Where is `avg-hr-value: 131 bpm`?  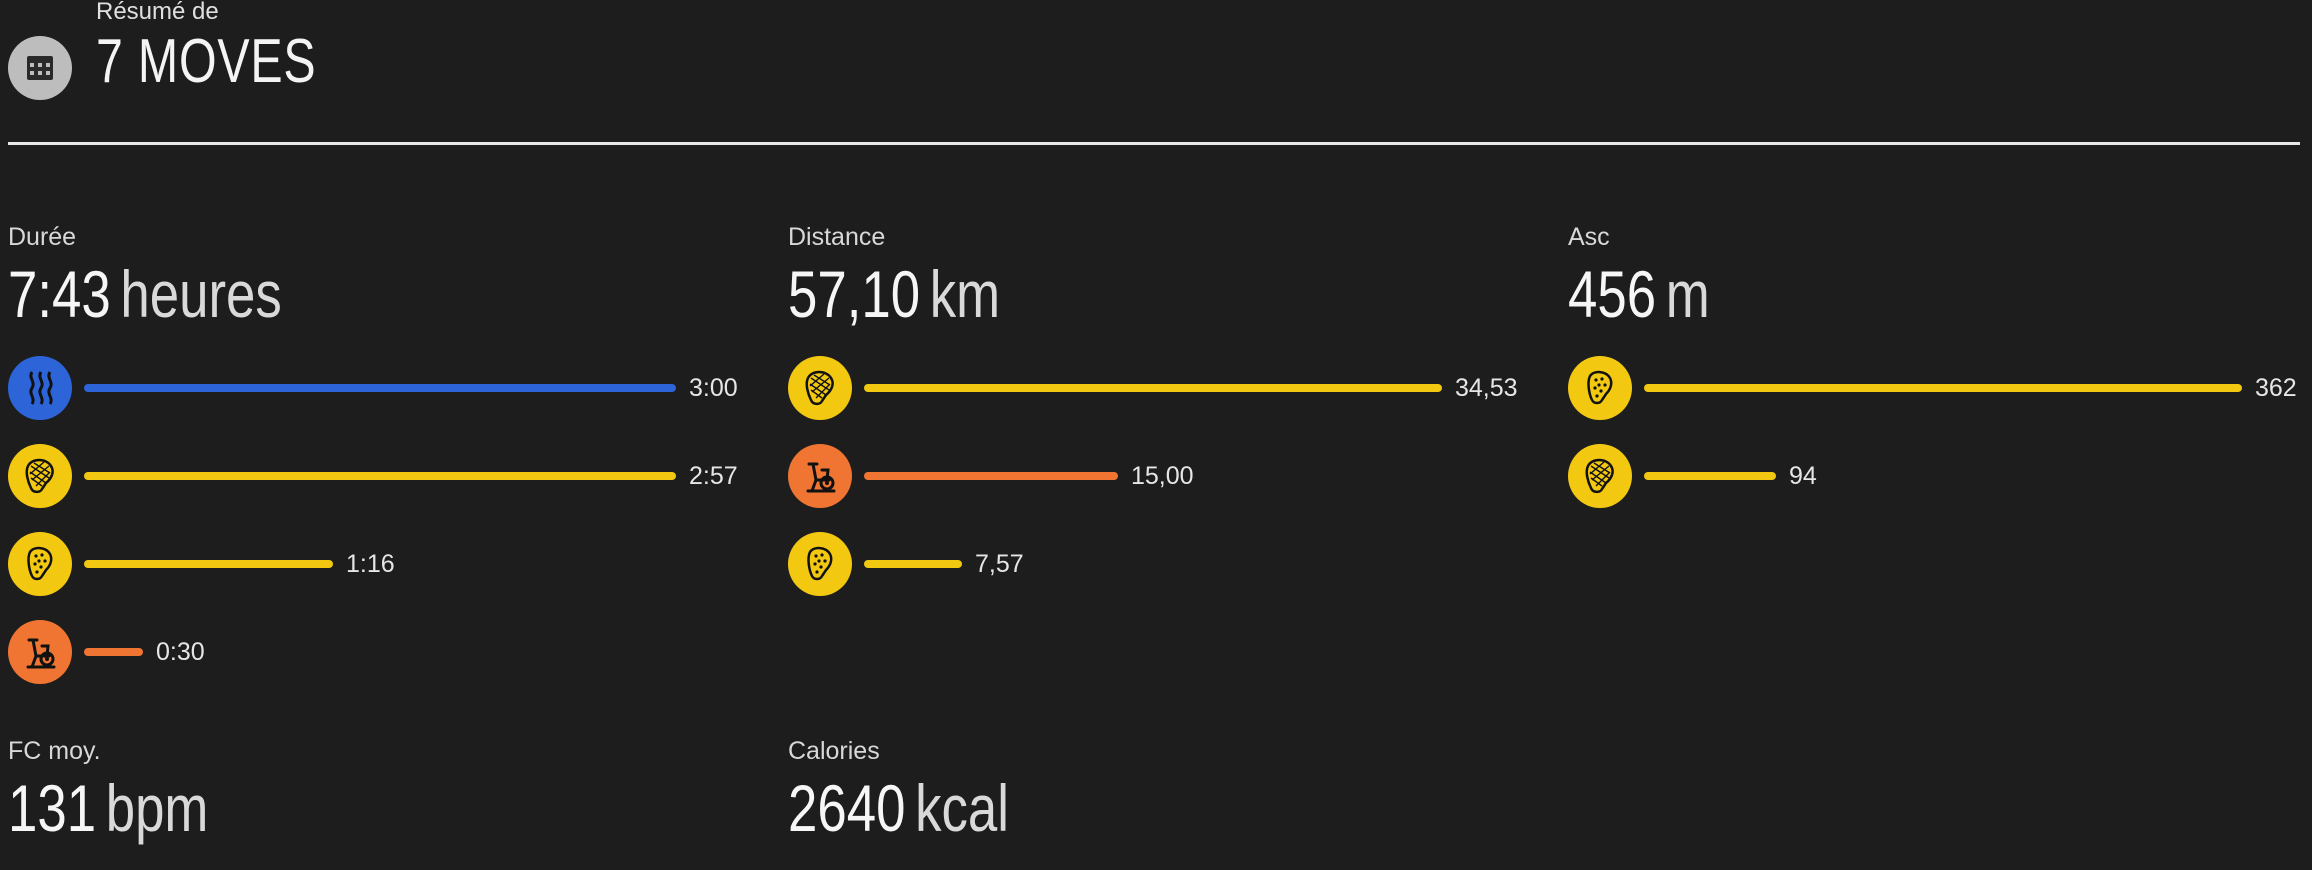 avg-hr-value: 131 bpm is located at coordinates (108, 808).